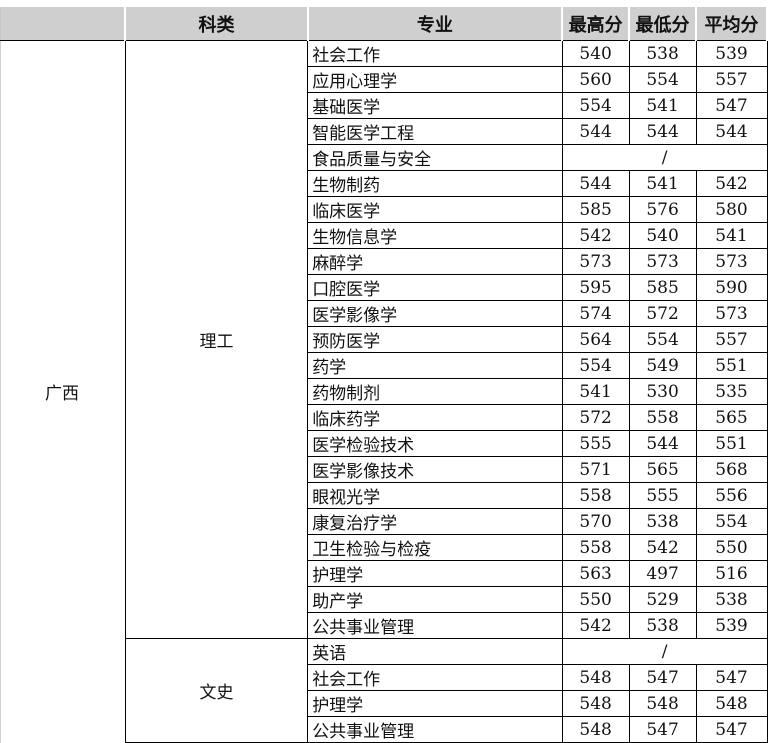 The image size is (768, 743). I want to click on min-score-cell: 529, so click(662, 599).